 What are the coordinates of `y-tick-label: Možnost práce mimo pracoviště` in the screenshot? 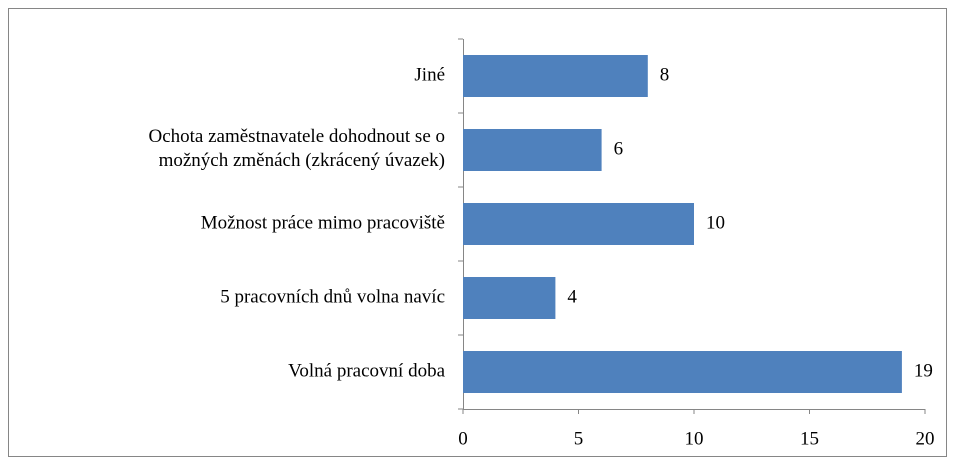 It's located at (323, 222).